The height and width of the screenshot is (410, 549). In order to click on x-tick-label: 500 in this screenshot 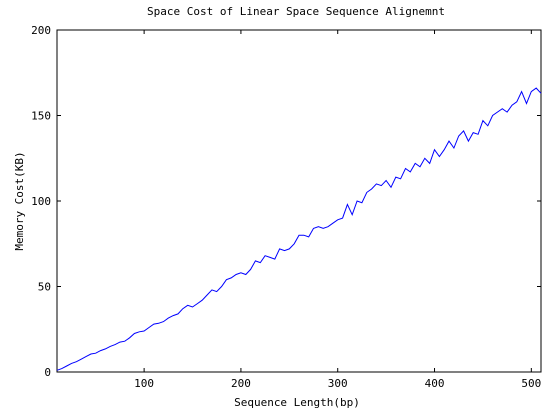, I will do `click(531, 383)`.